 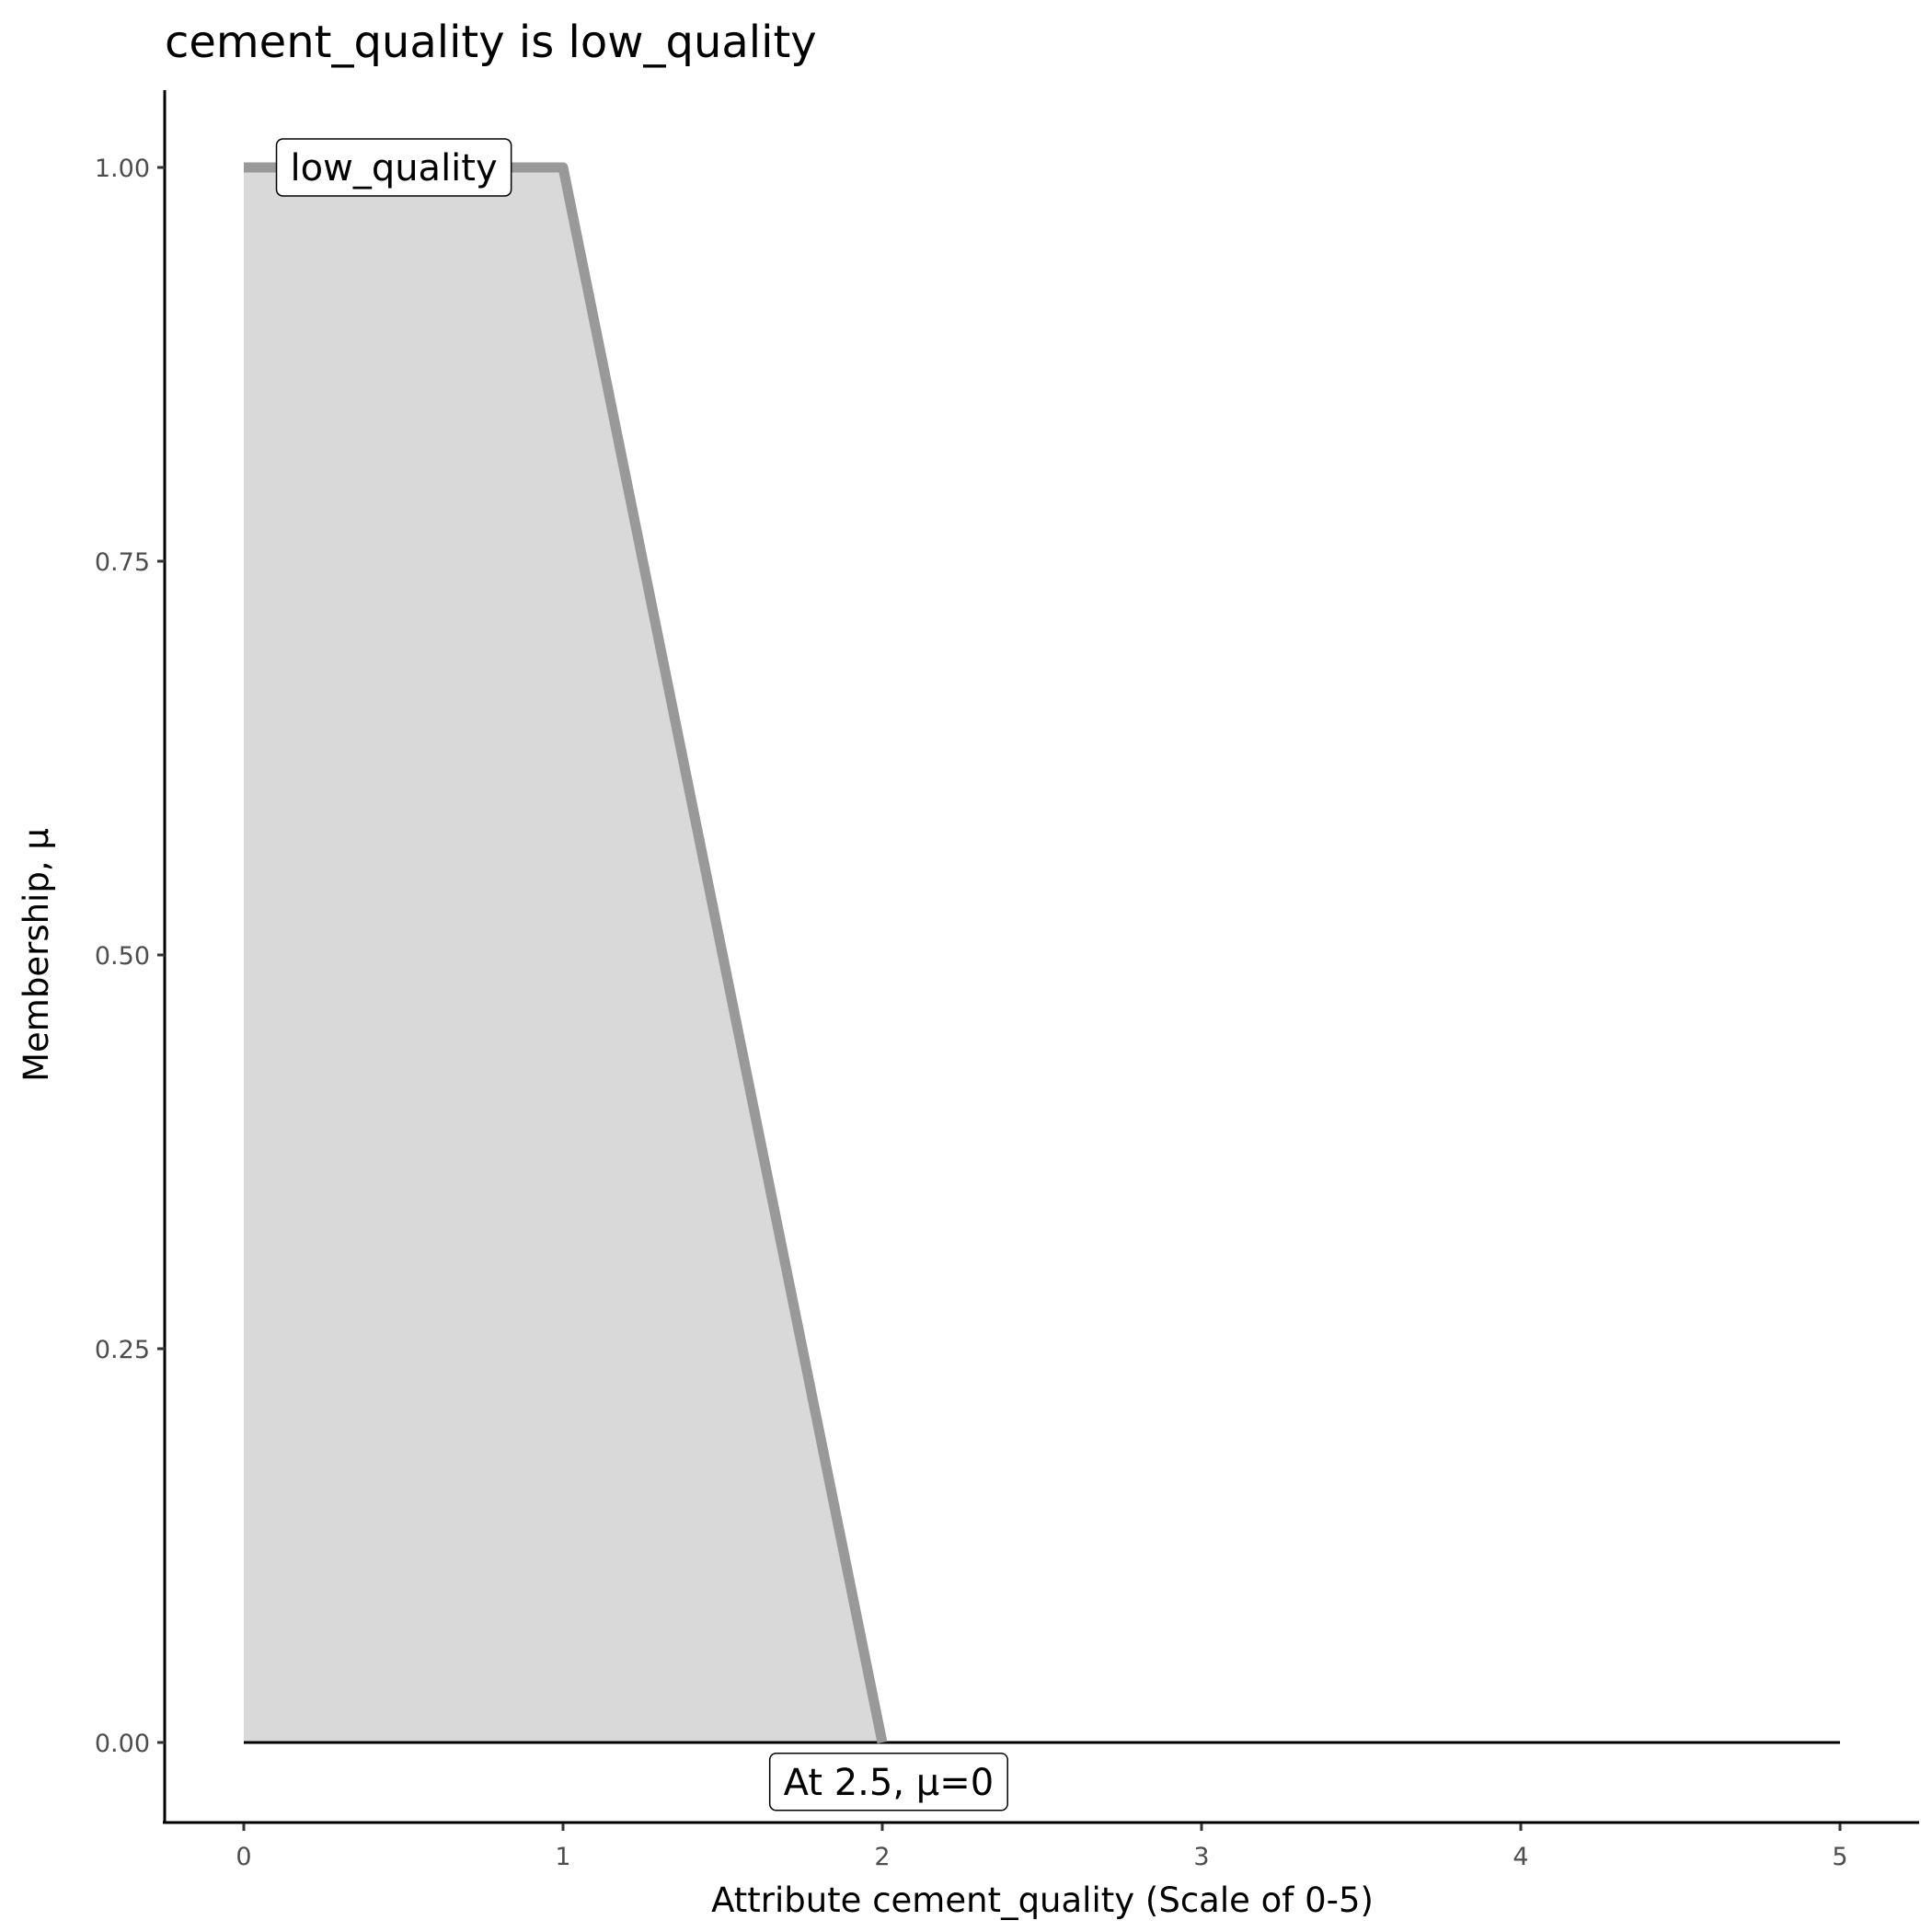 I want to click on annotation-label: At 2.5, μ=0, so click(x=888, y=1782).